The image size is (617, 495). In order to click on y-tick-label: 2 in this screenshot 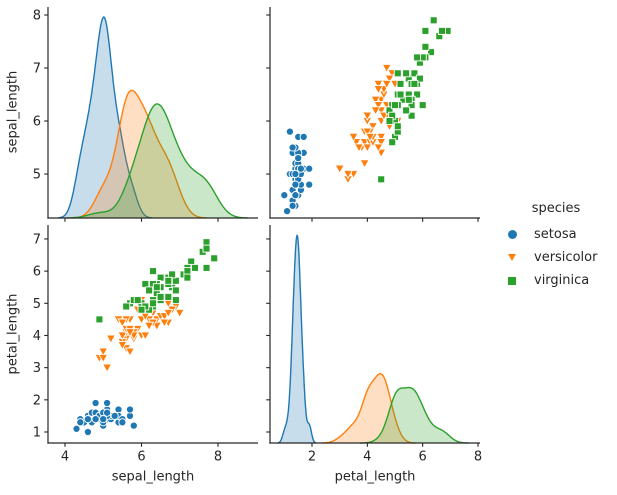, I will do `click(37, 400)`.